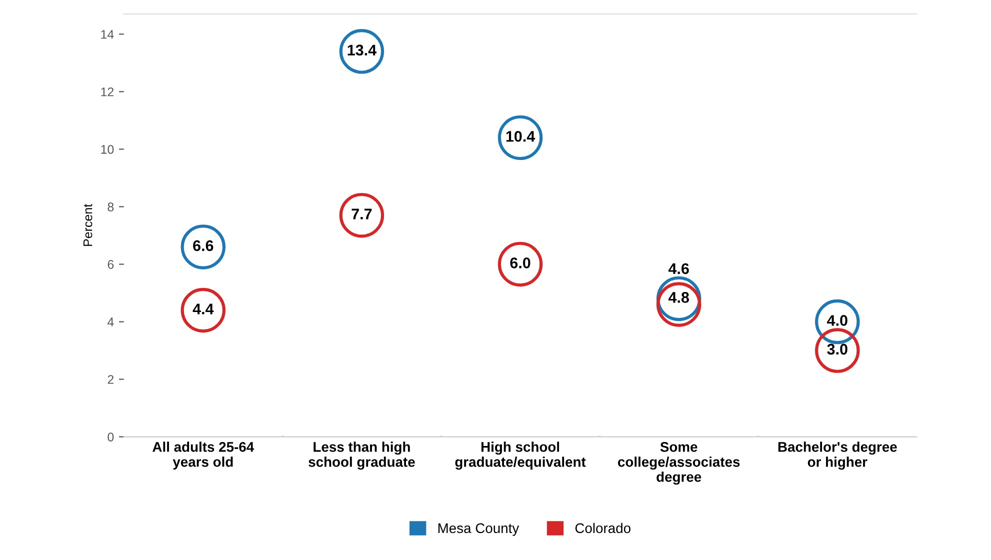 This screenshot has width=991, height=560. I want to click on y-tick-label: 2, so click(111, 379).